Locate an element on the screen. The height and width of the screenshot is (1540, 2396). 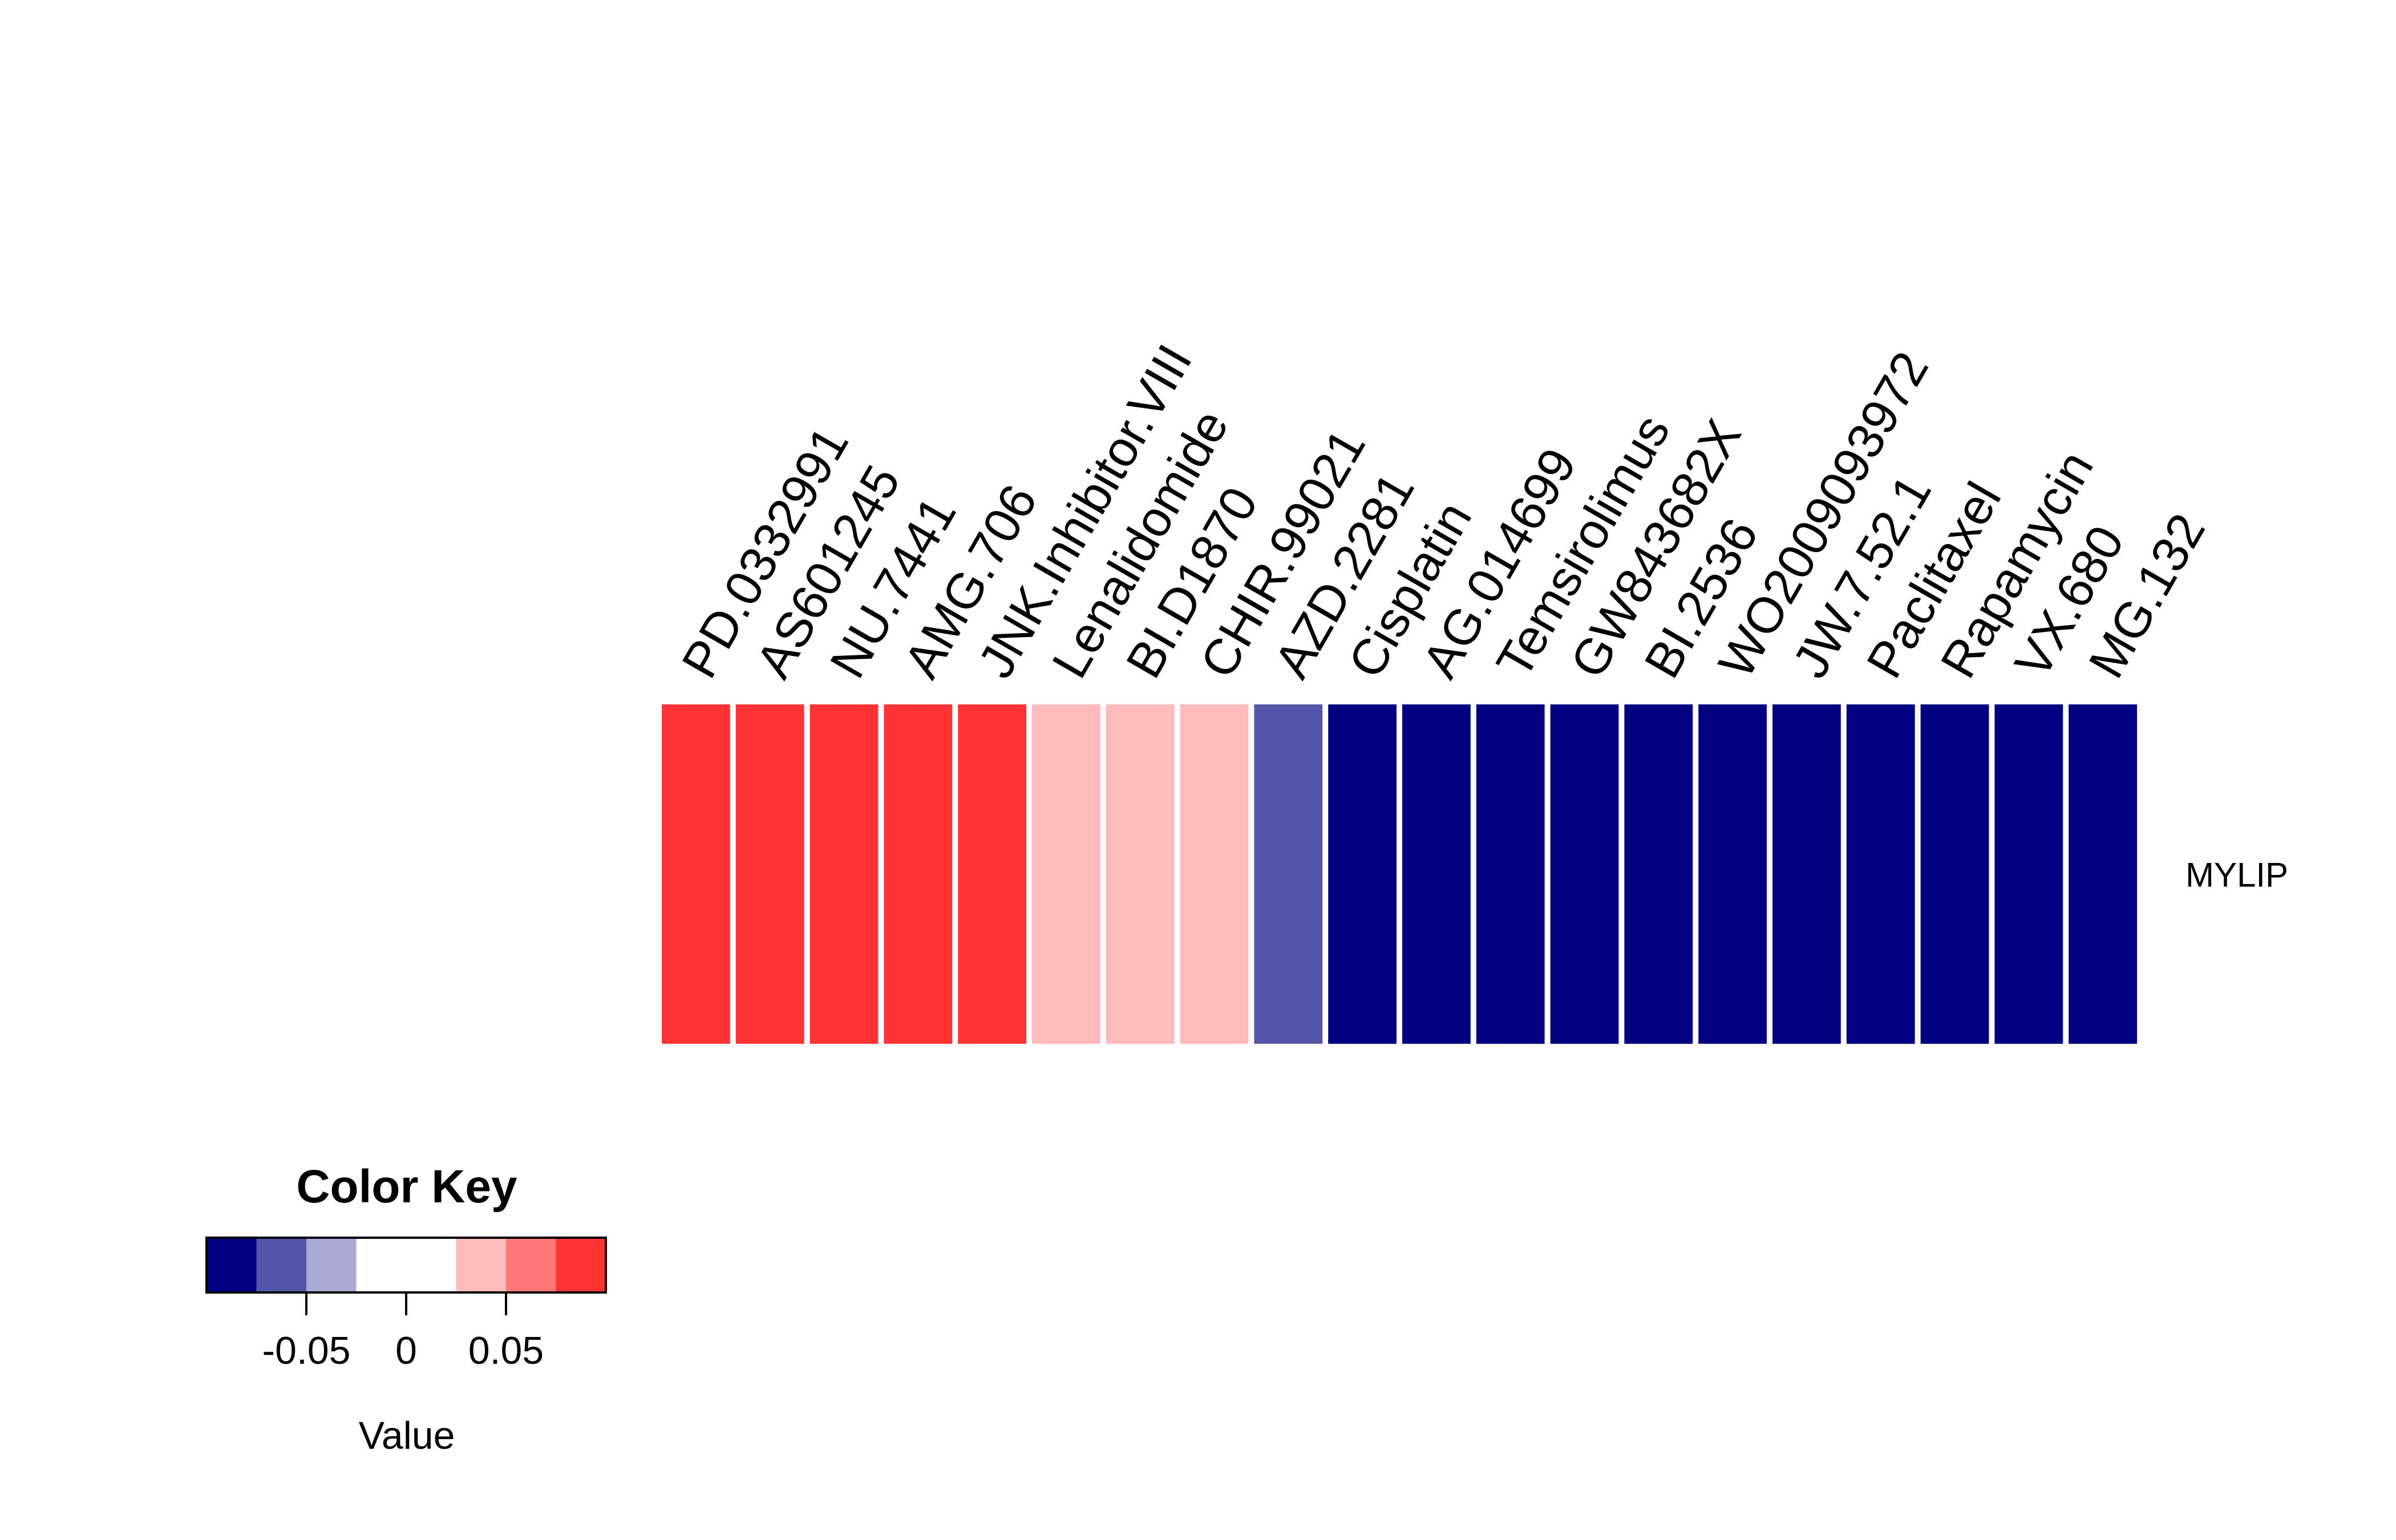
color-key-swatches is located at coordinates (406, 1265).